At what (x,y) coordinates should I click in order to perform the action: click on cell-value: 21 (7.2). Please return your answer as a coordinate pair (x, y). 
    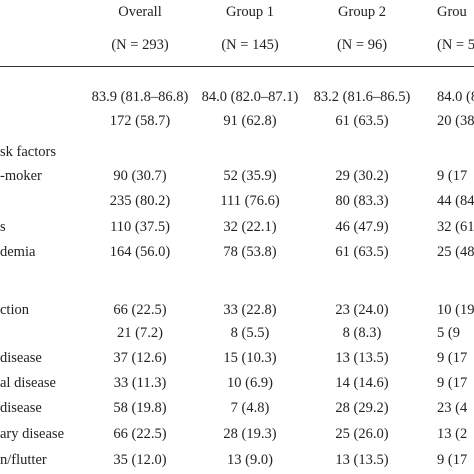
    Looking at the image, I should click on (140, 333).